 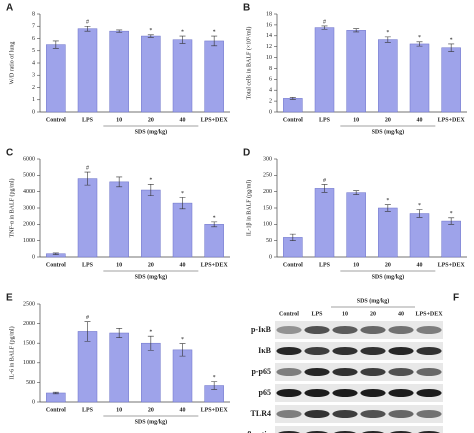 What do you see at coordinates (29, 192) in the screenshot?
I see `y-tick-label: 4000` at bounding box center [29, 192].